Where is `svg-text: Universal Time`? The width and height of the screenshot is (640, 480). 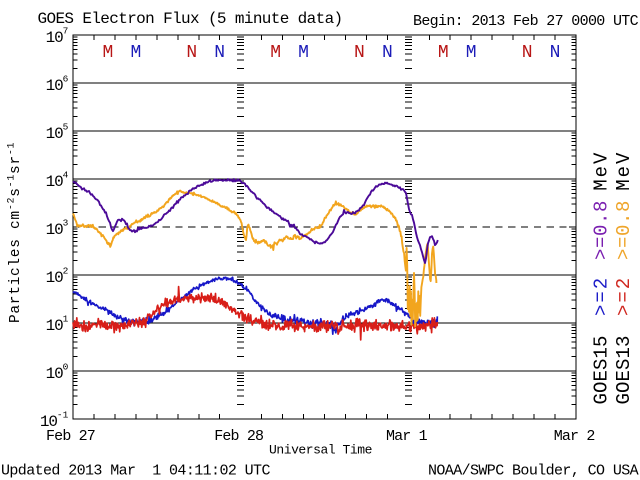 svg-text: Universal Time is located at coordinates (320, 450).